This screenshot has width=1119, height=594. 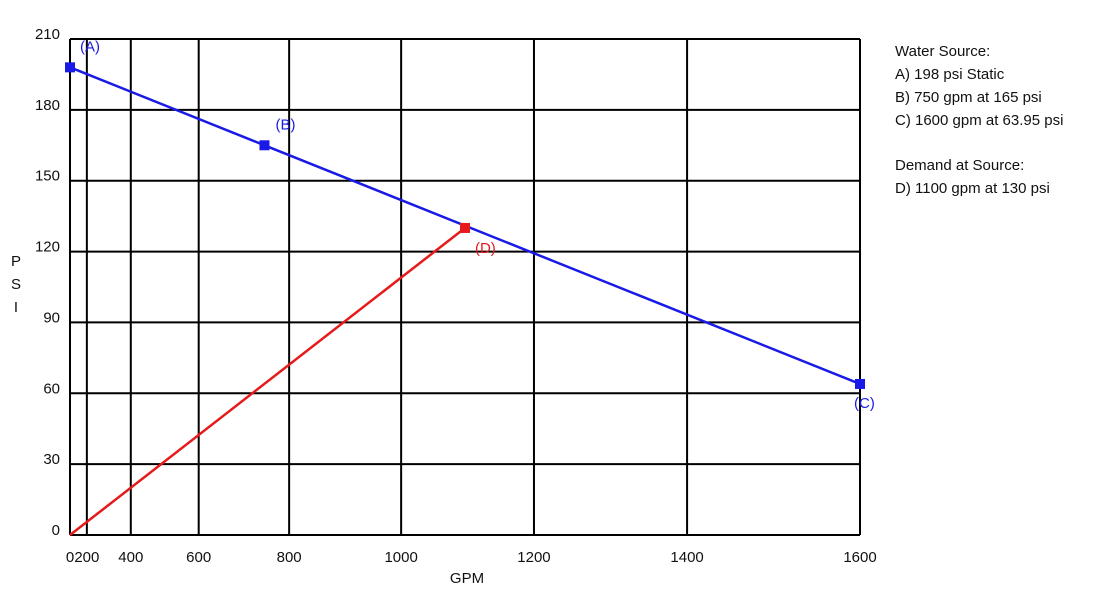 What do you see at coordinates (950, 74) in the screenshot?
I see `note-line: A) 198 psi Static` at bounding box center [950, 74].